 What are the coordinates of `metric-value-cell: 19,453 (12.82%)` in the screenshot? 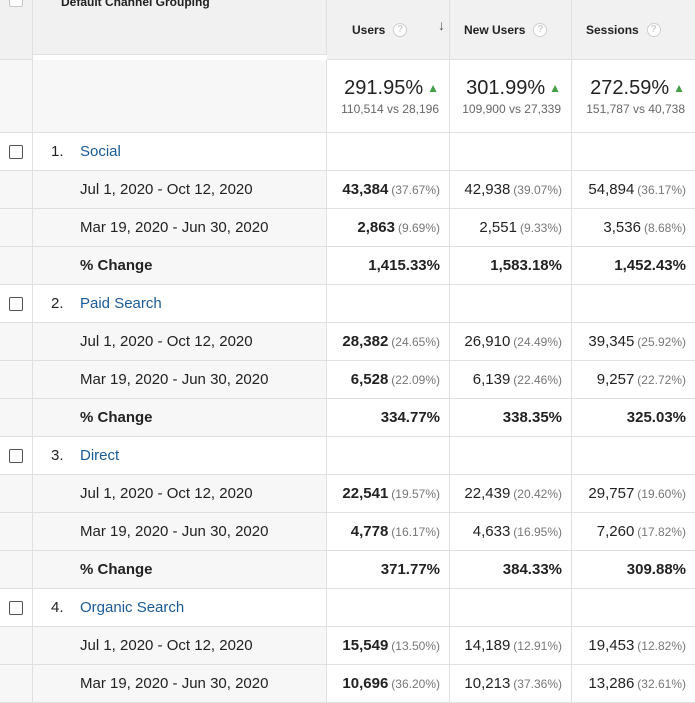 It's located at (633, 646).